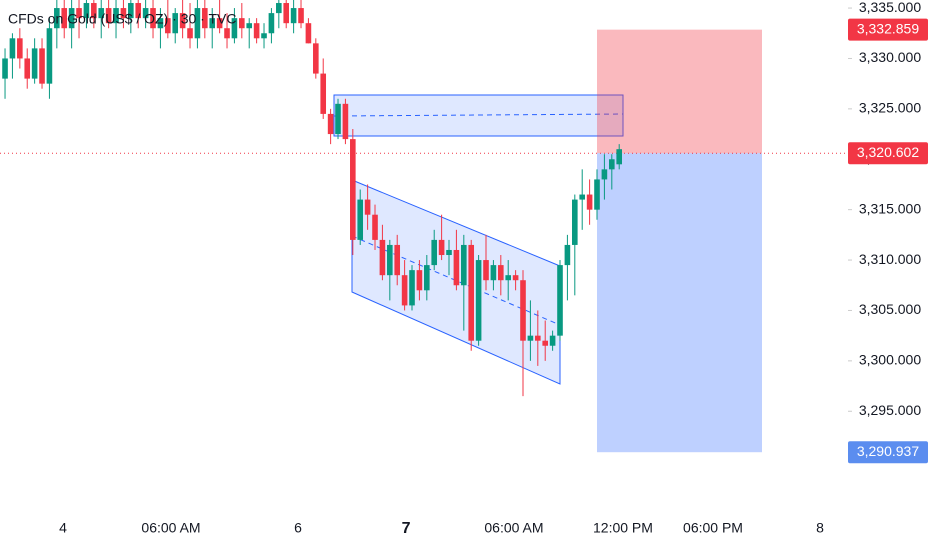 This screenshot has width=932, height=550. What do you see at coordinates (679, 303) in the screenshot?
I see `stop-zone` at bounding box center [679, 303].